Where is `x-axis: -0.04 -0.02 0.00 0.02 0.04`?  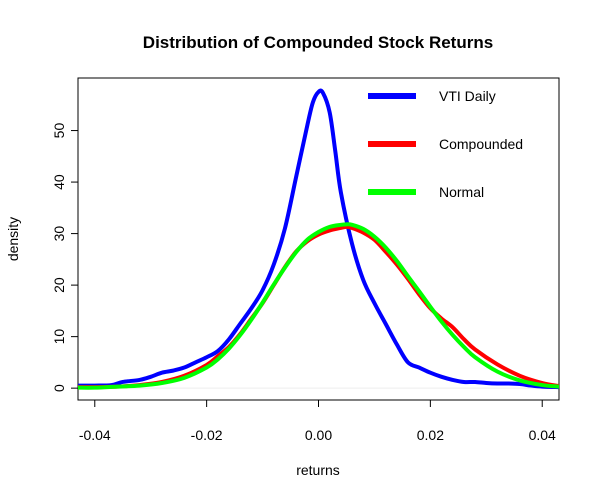
x-axis: -0.04 -0.02 0.00 0.02 0.04 is located at coordinates (317, 421).